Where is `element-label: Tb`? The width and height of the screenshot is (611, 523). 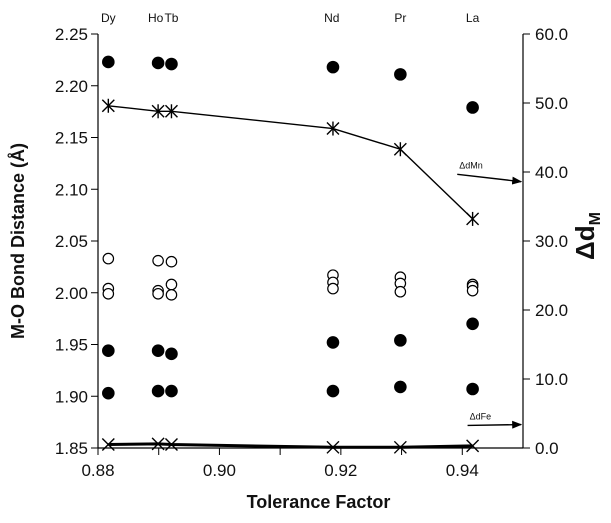
element-label: Tb is located at coordinates (171, 18).